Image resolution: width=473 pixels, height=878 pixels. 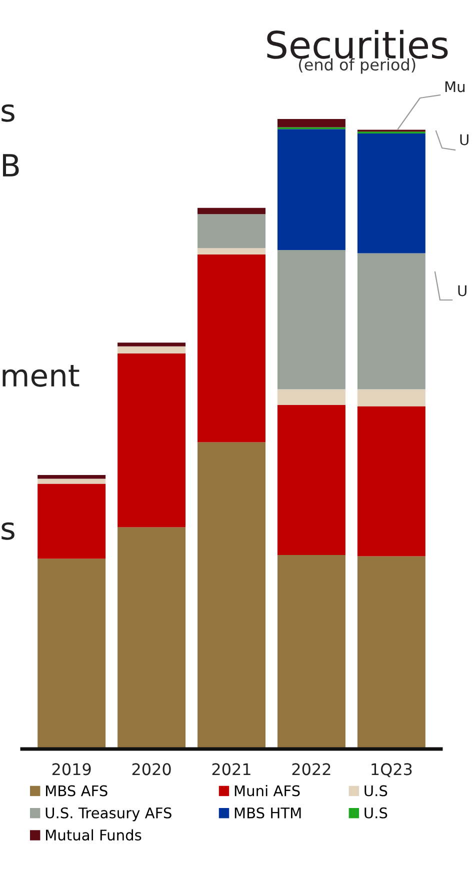 What do you see at coordinates (94, 835) in the screenshot?
I see `legend-label: Mutual Funds` at bounding box center [94, 835].